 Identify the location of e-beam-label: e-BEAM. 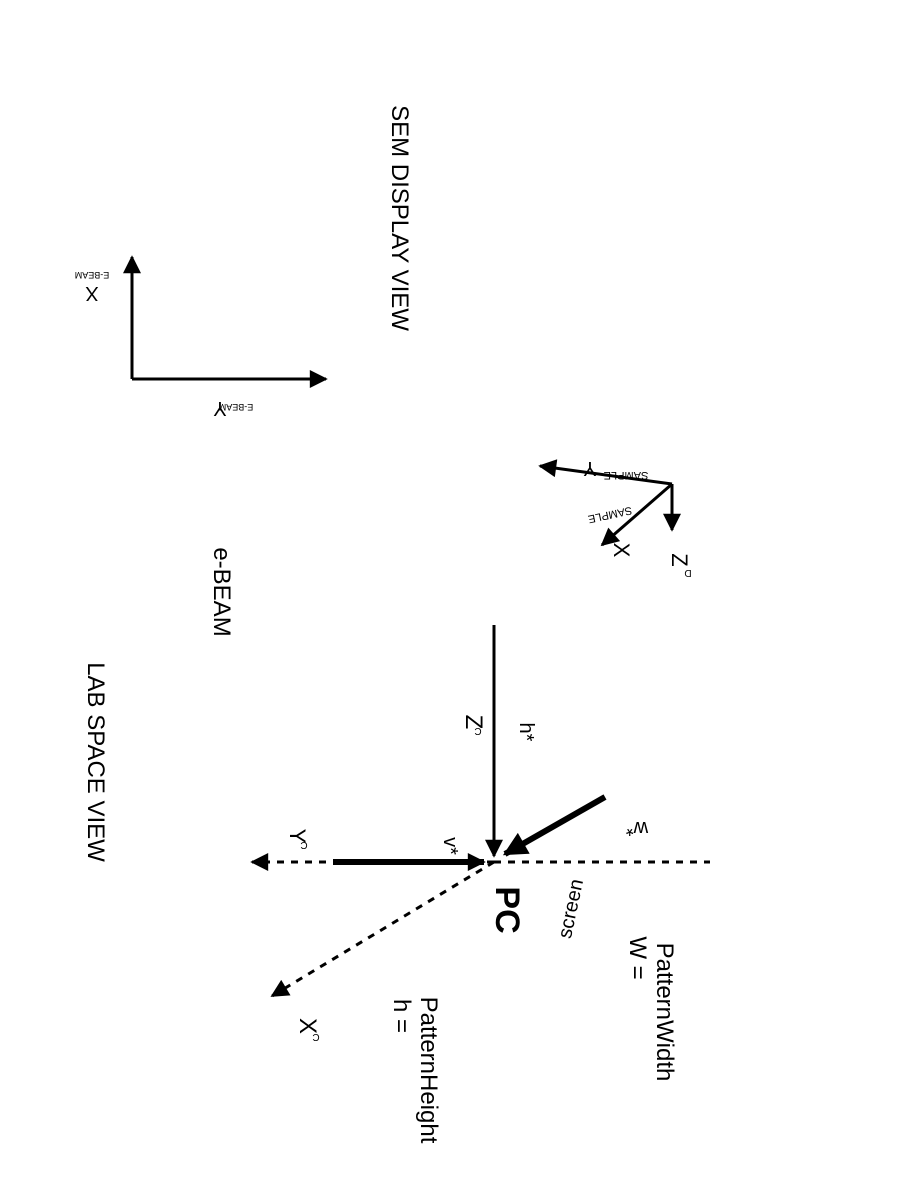
(221, 591).